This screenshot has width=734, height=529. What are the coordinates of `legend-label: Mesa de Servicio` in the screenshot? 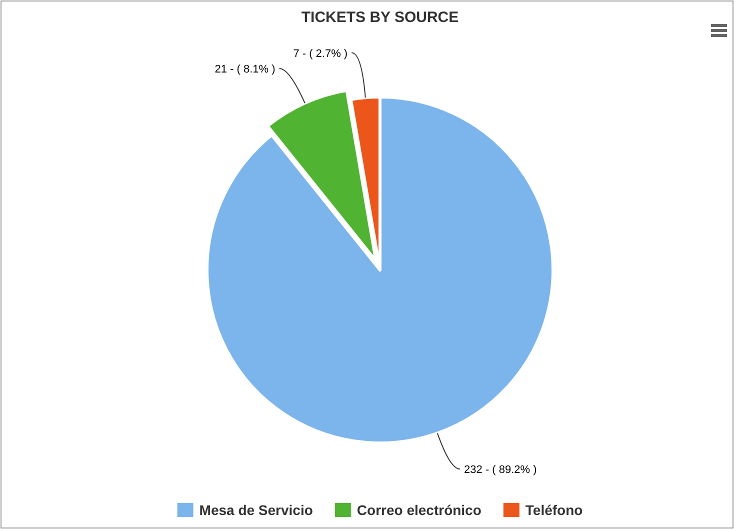 It's located at (256, 510).